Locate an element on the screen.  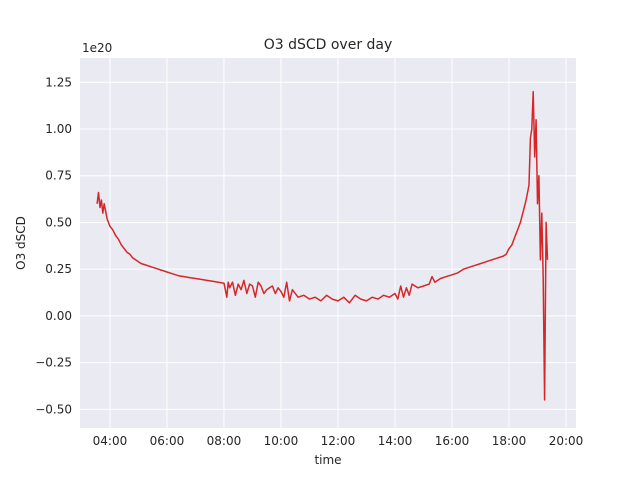
x-tick-label: 10:00 is located at coordinates (281, 441).